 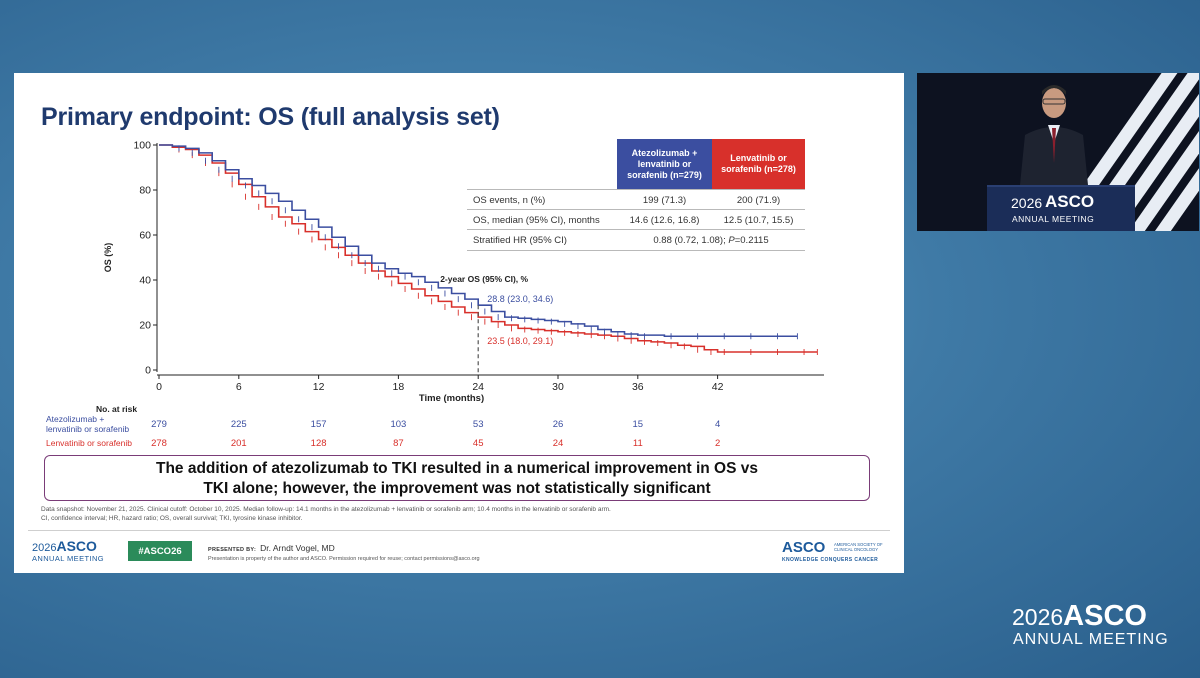 What do you see at coordinates (145, 281) in the screenshot?
I see `y-tick-label: 40` at bounding box center [145, 281].